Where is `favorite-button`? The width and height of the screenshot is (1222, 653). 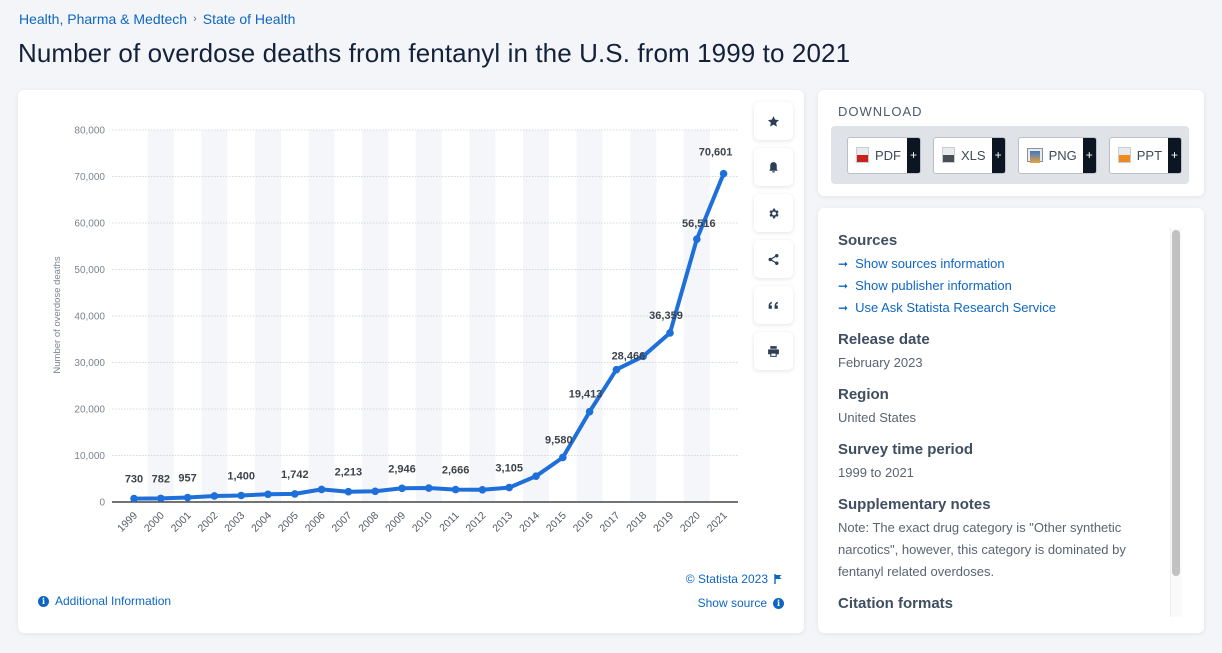
favorite-button is located at coordinates (773, 121).